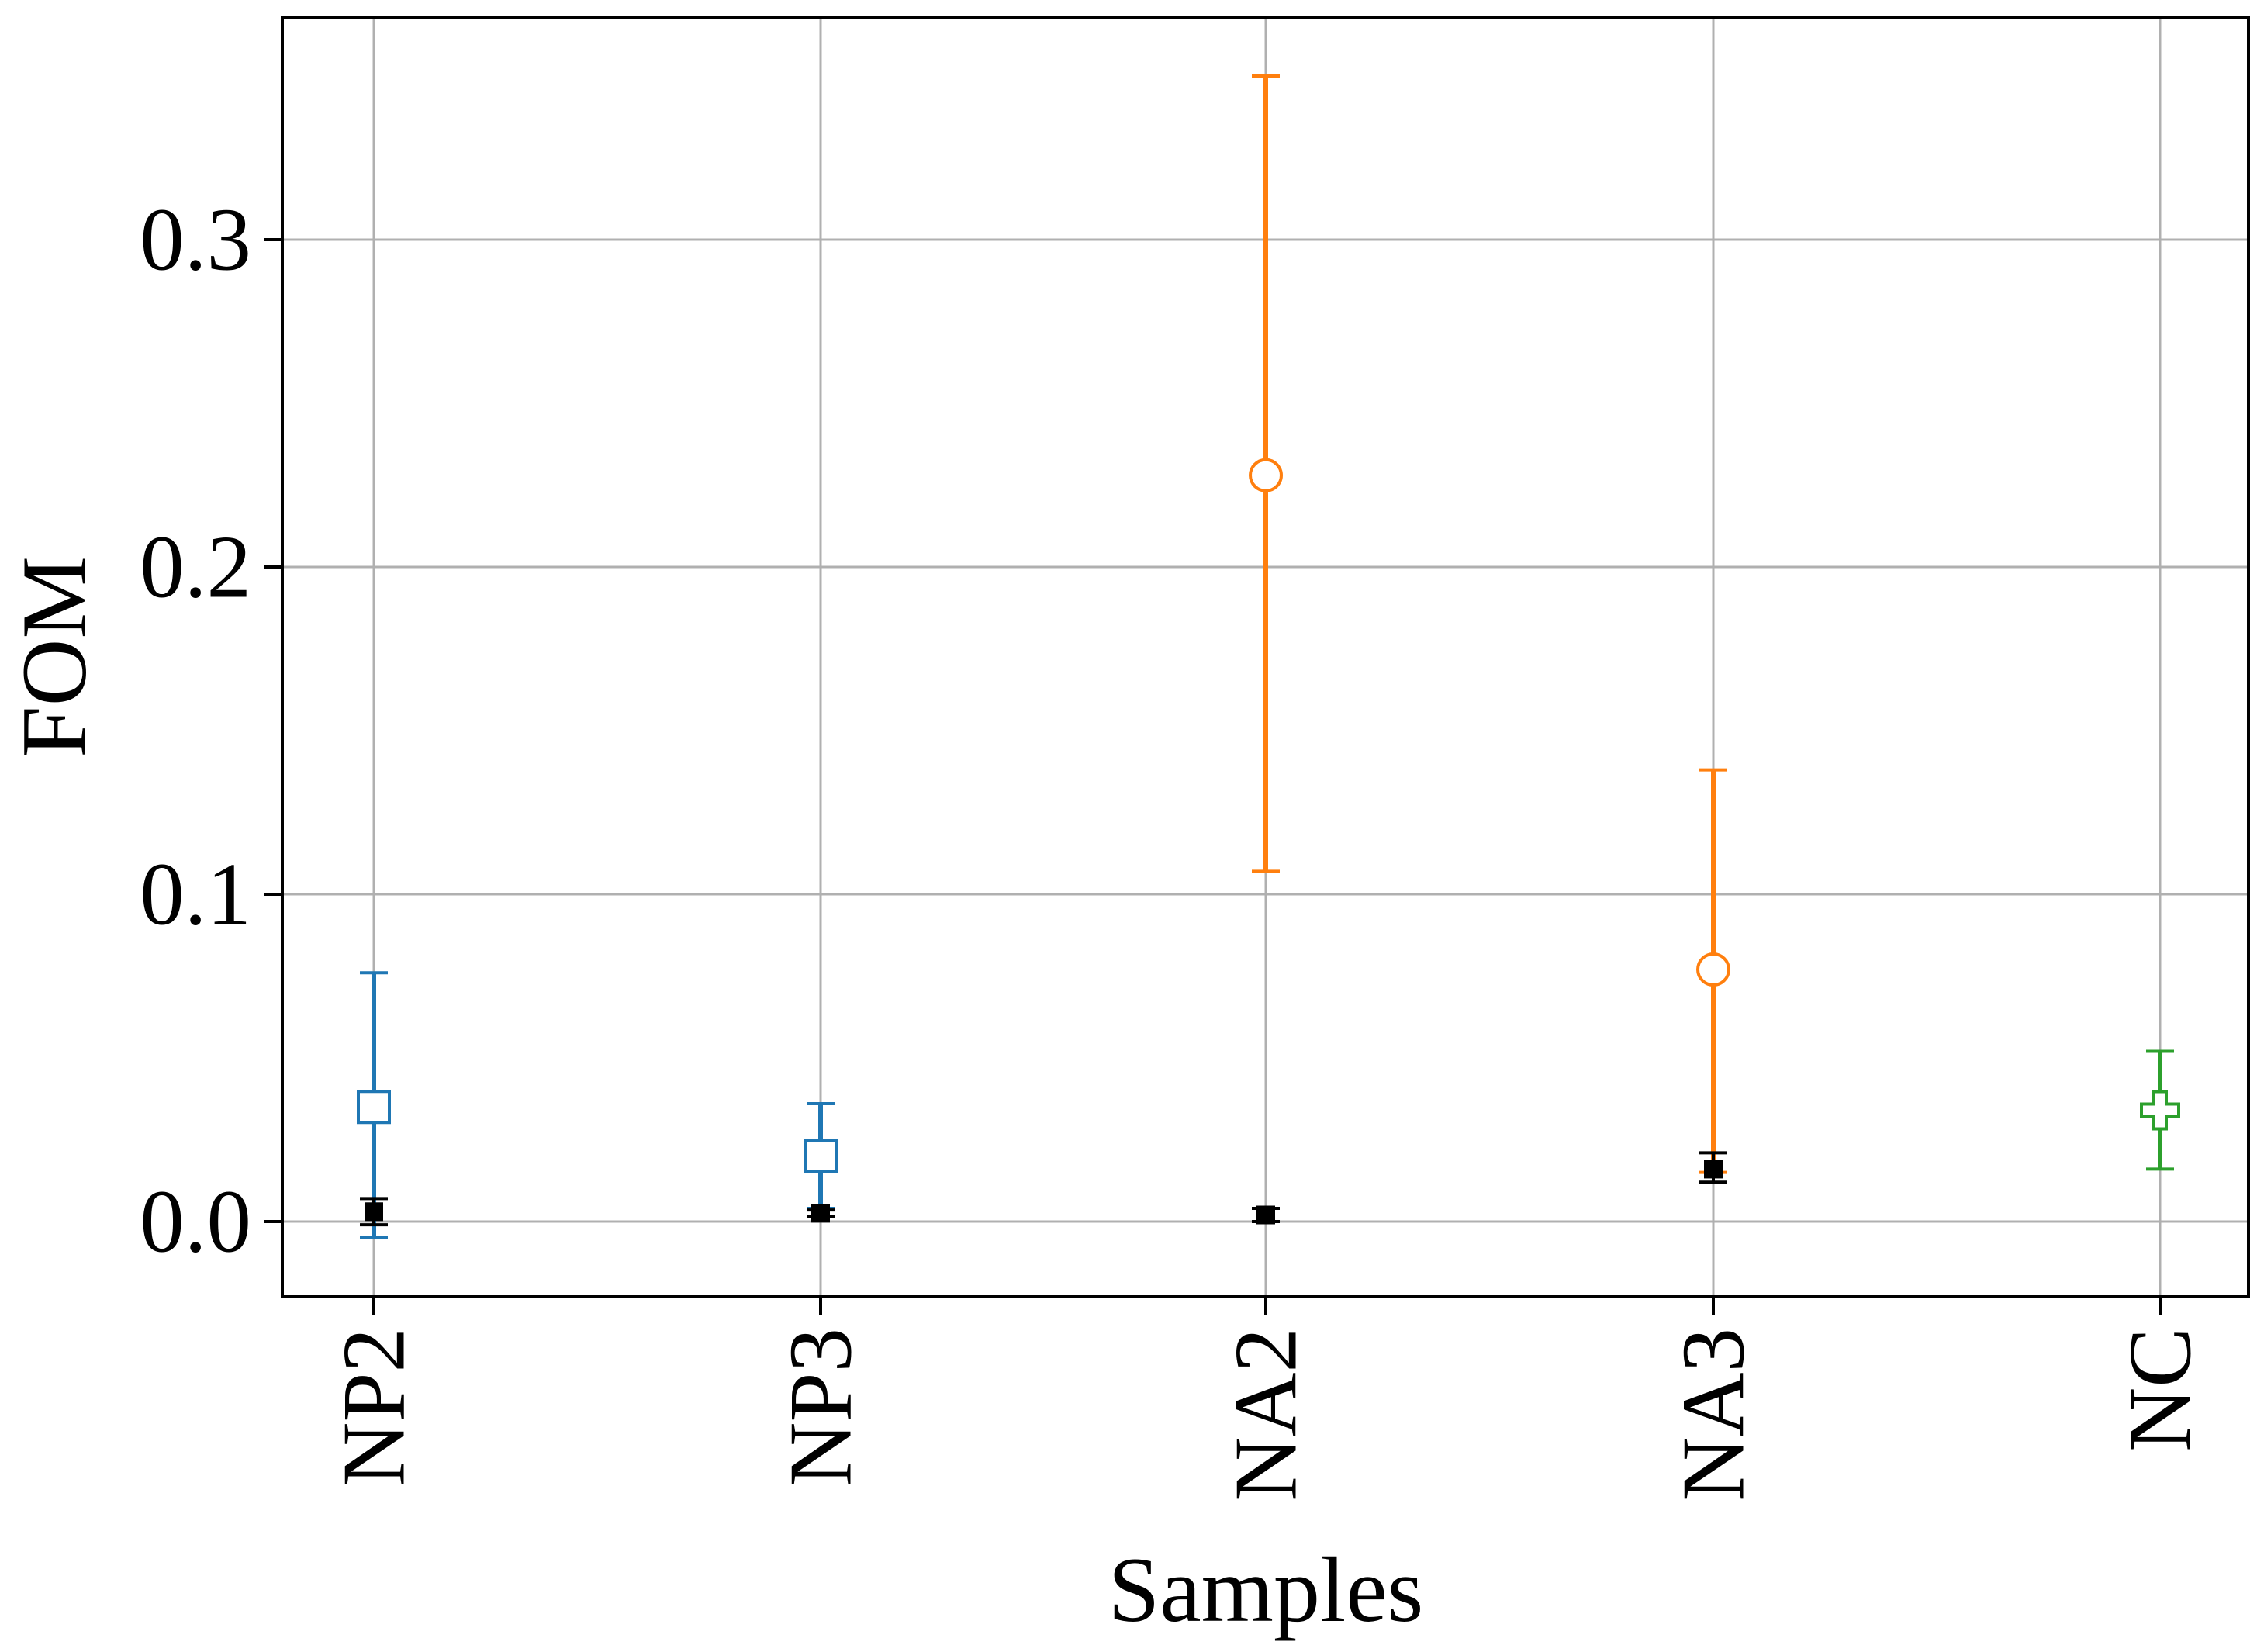 The height and width of the screenshot is (1652, 2264). Describe the element at coordinates (1713, 1415) in the screenshot. I see `x-tick-label: NA3` at that location.